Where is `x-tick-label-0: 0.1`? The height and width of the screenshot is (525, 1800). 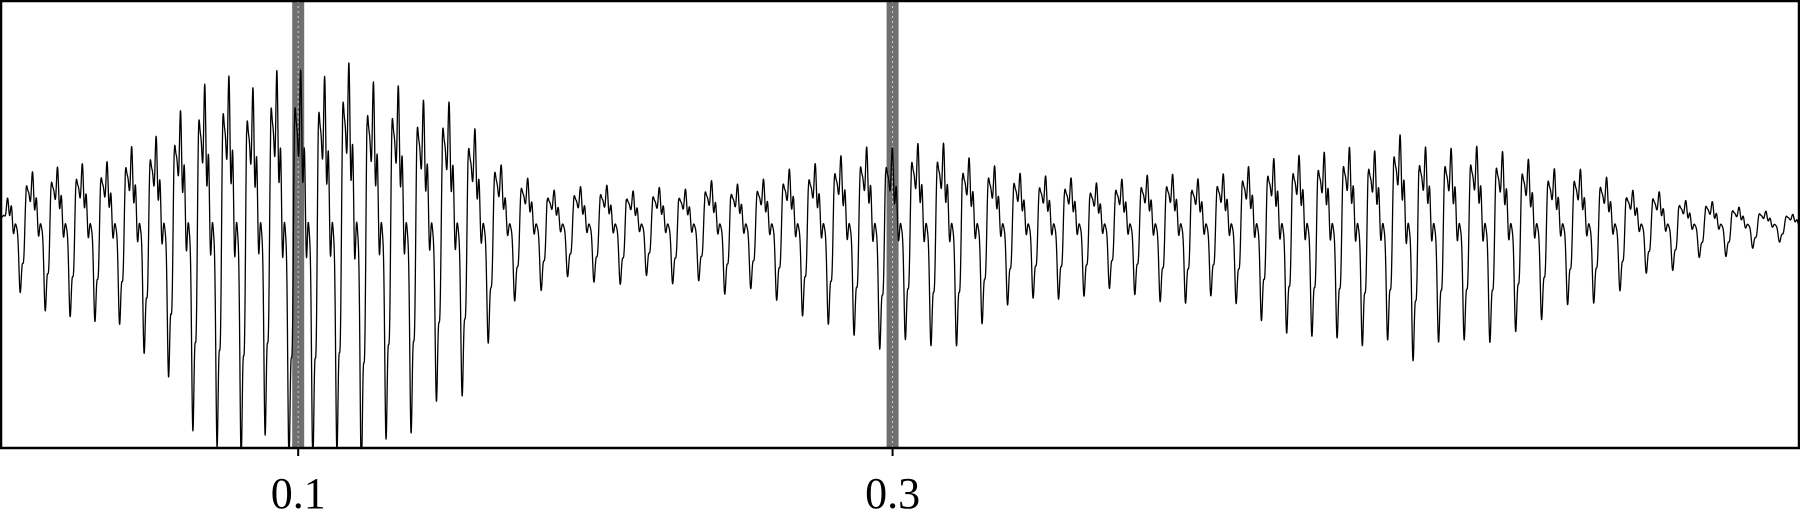 x-tick-label-0: 0.1 is located at coordinates (298, 493).